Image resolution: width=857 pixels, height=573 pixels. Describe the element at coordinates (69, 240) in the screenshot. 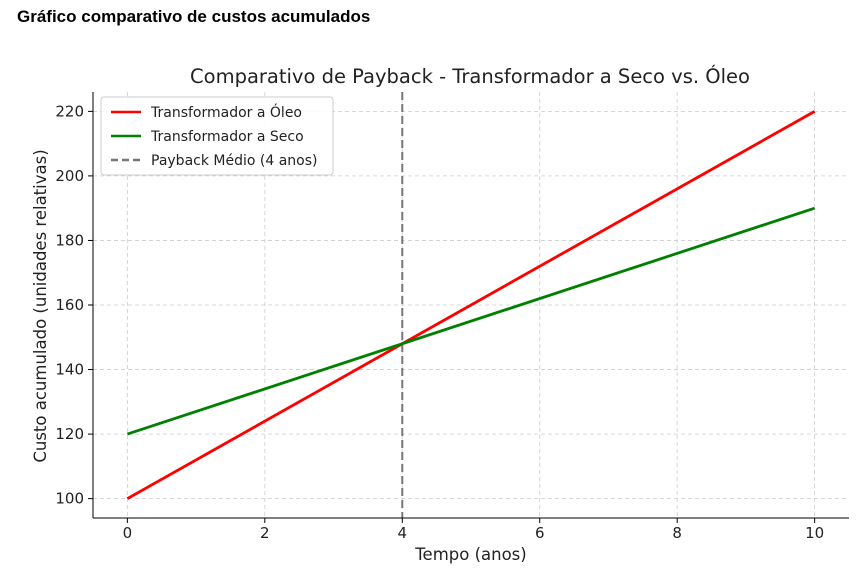

I see `y-tick-label: 180` at that location.